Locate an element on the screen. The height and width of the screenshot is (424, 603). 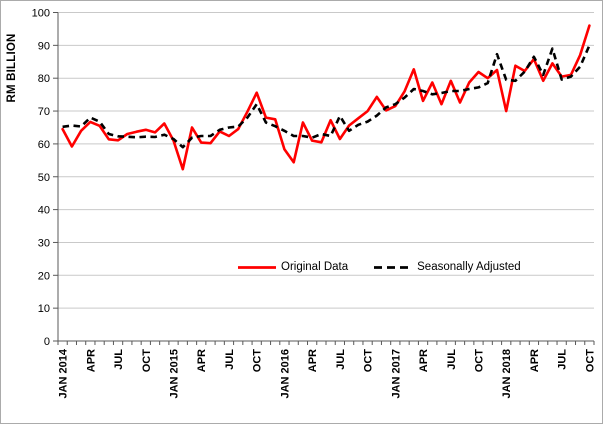
y-axis-tick-label: 70 is located at coordinates (44, 112).